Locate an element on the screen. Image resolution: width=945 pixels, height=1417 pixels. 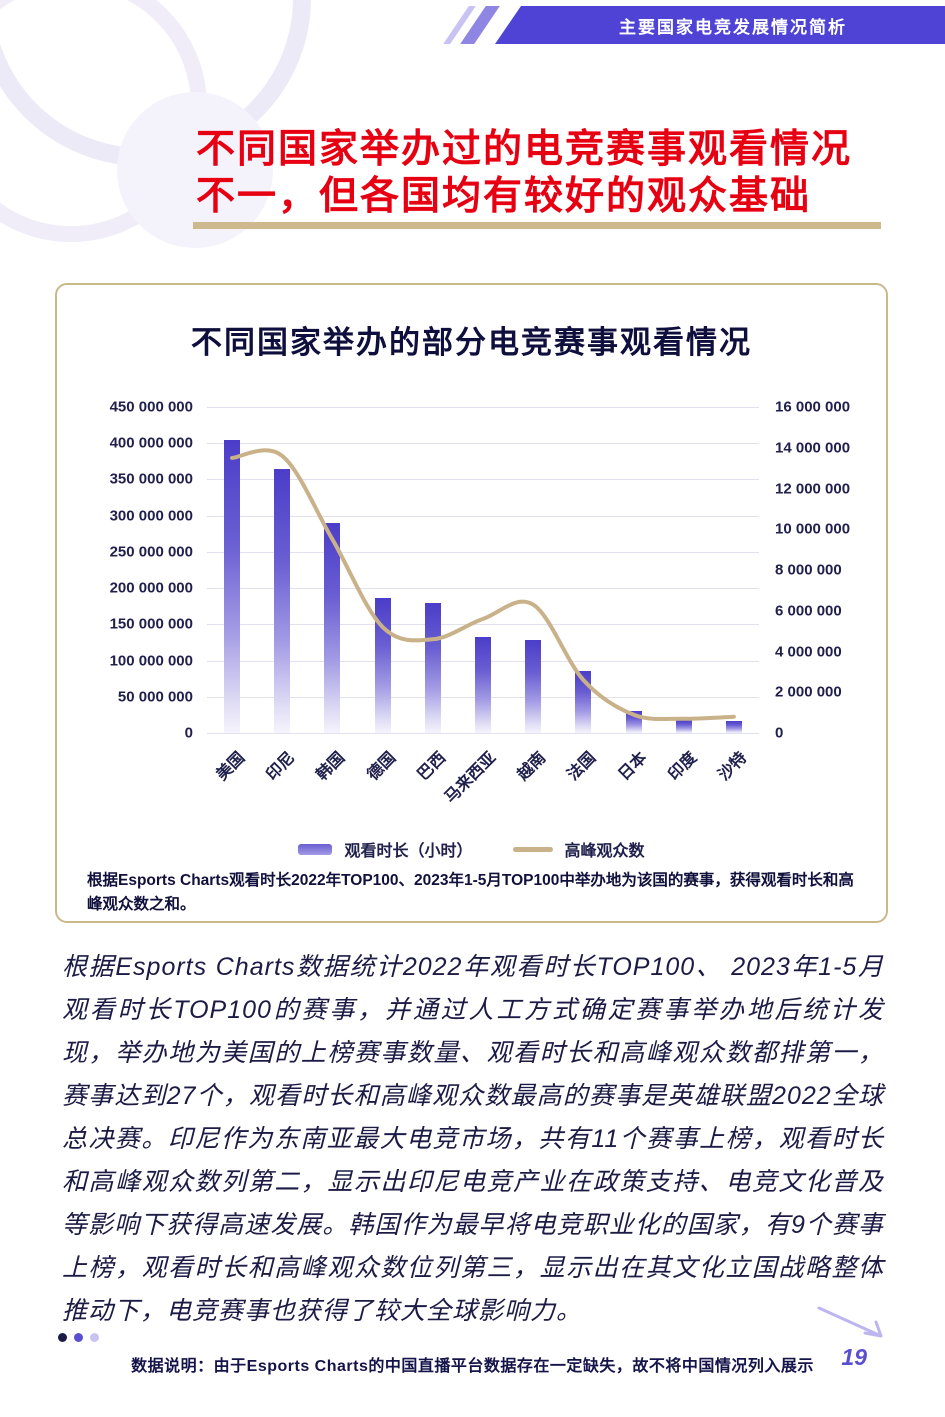
y-axis-left-tick: 0 is located at coordinates (188, 733).